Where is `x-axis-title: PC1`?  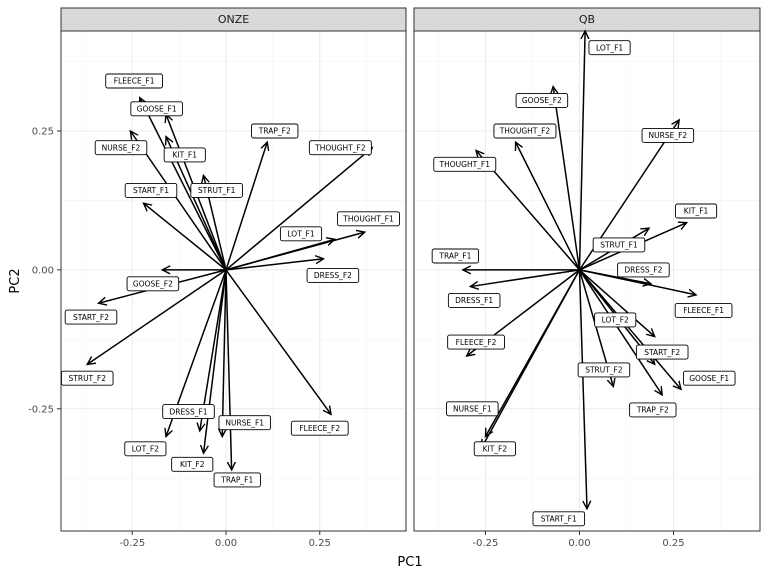 x-axis-title: PC1 is located at coordinates (409, 562).